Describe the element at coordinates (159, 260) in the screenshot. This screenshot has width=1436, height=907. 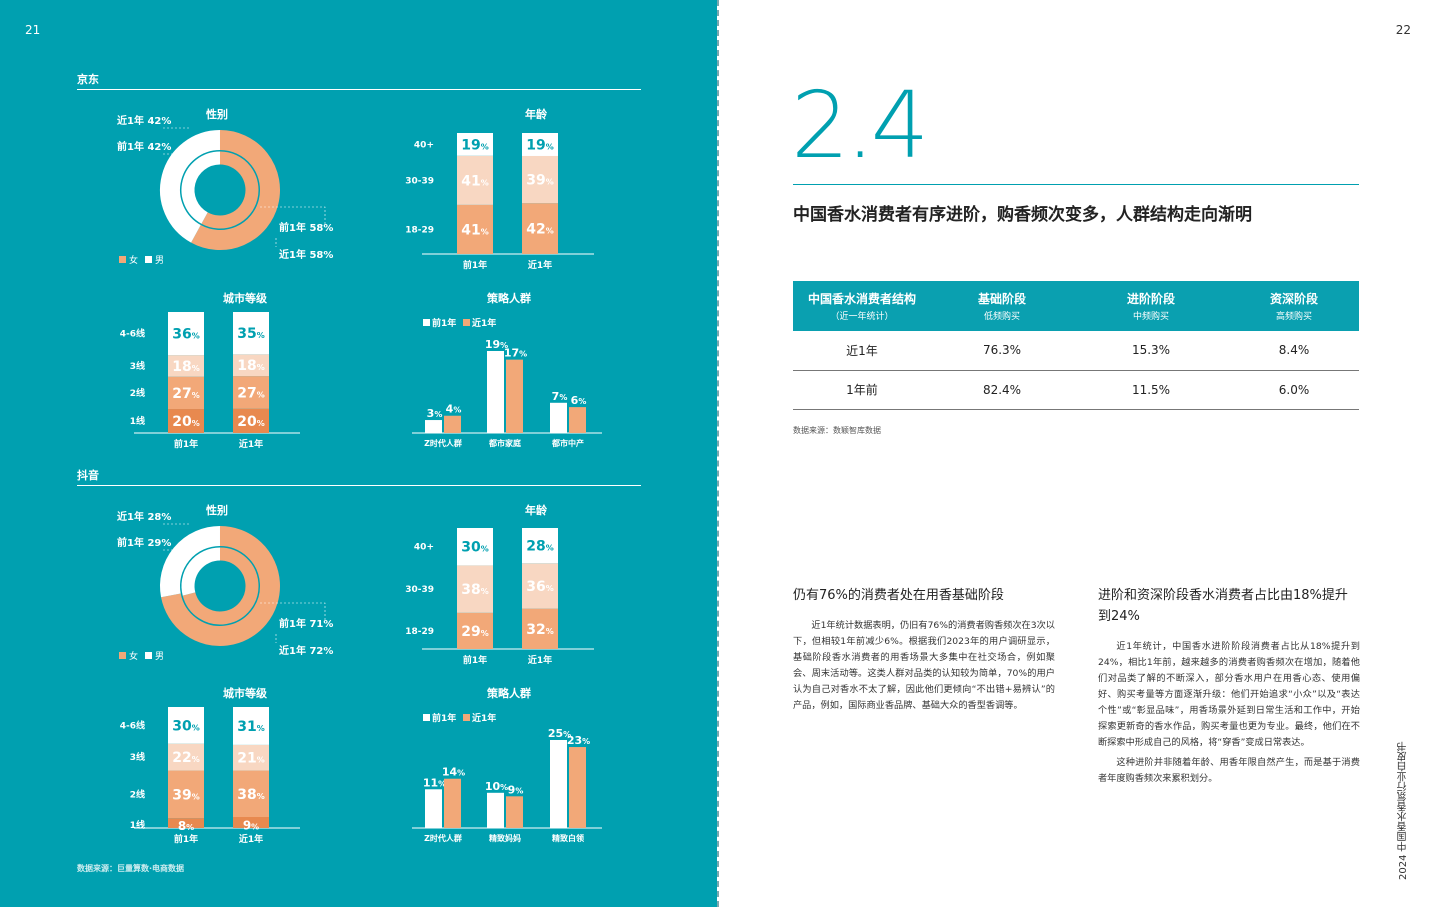
I see `legend-label: 男` at that location.